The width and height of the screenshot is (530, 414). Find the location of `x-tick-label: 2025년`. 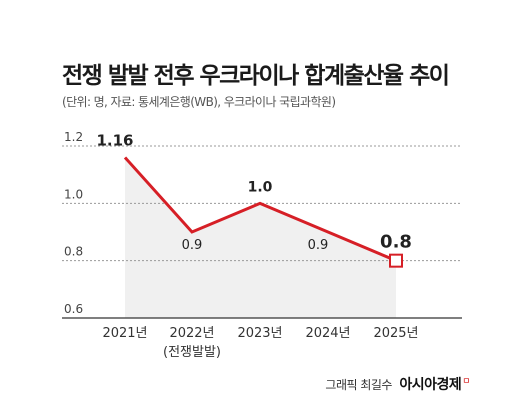

x-tick-label: 2025년 is located at coordinates (395, 333).